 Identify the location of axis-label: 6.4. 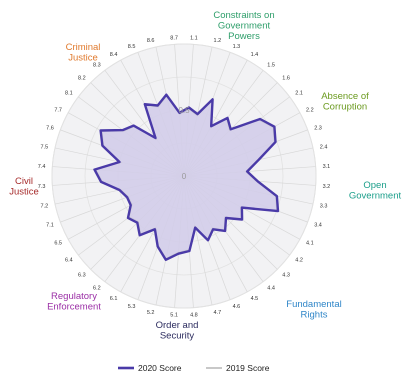
(69, 260).